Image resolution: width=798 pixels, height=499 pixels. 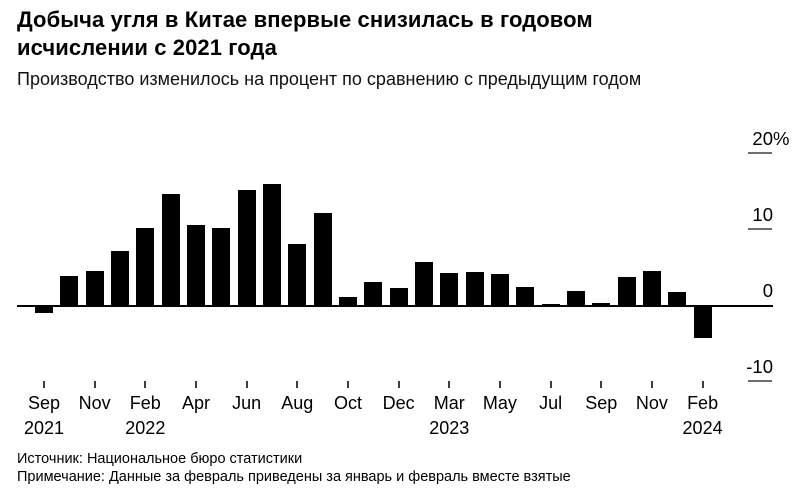 What do you see at coordinates (246, 247) in the screenshot?
I see `bar-jun-2022` at bounding box center [246, 247].